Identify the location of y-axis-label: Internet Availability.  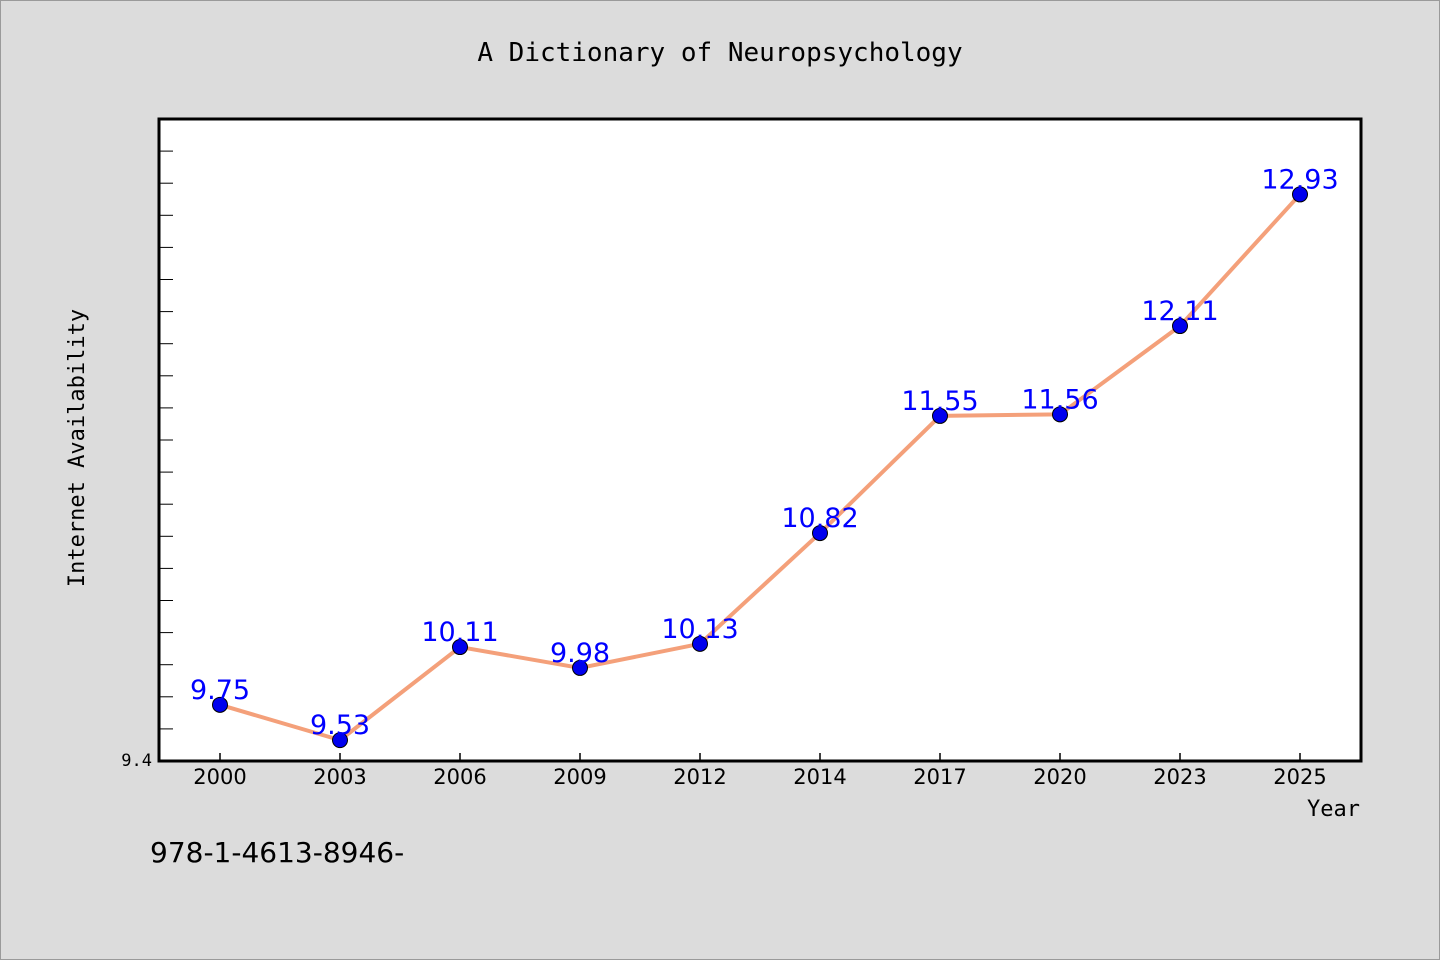
(77, 448).